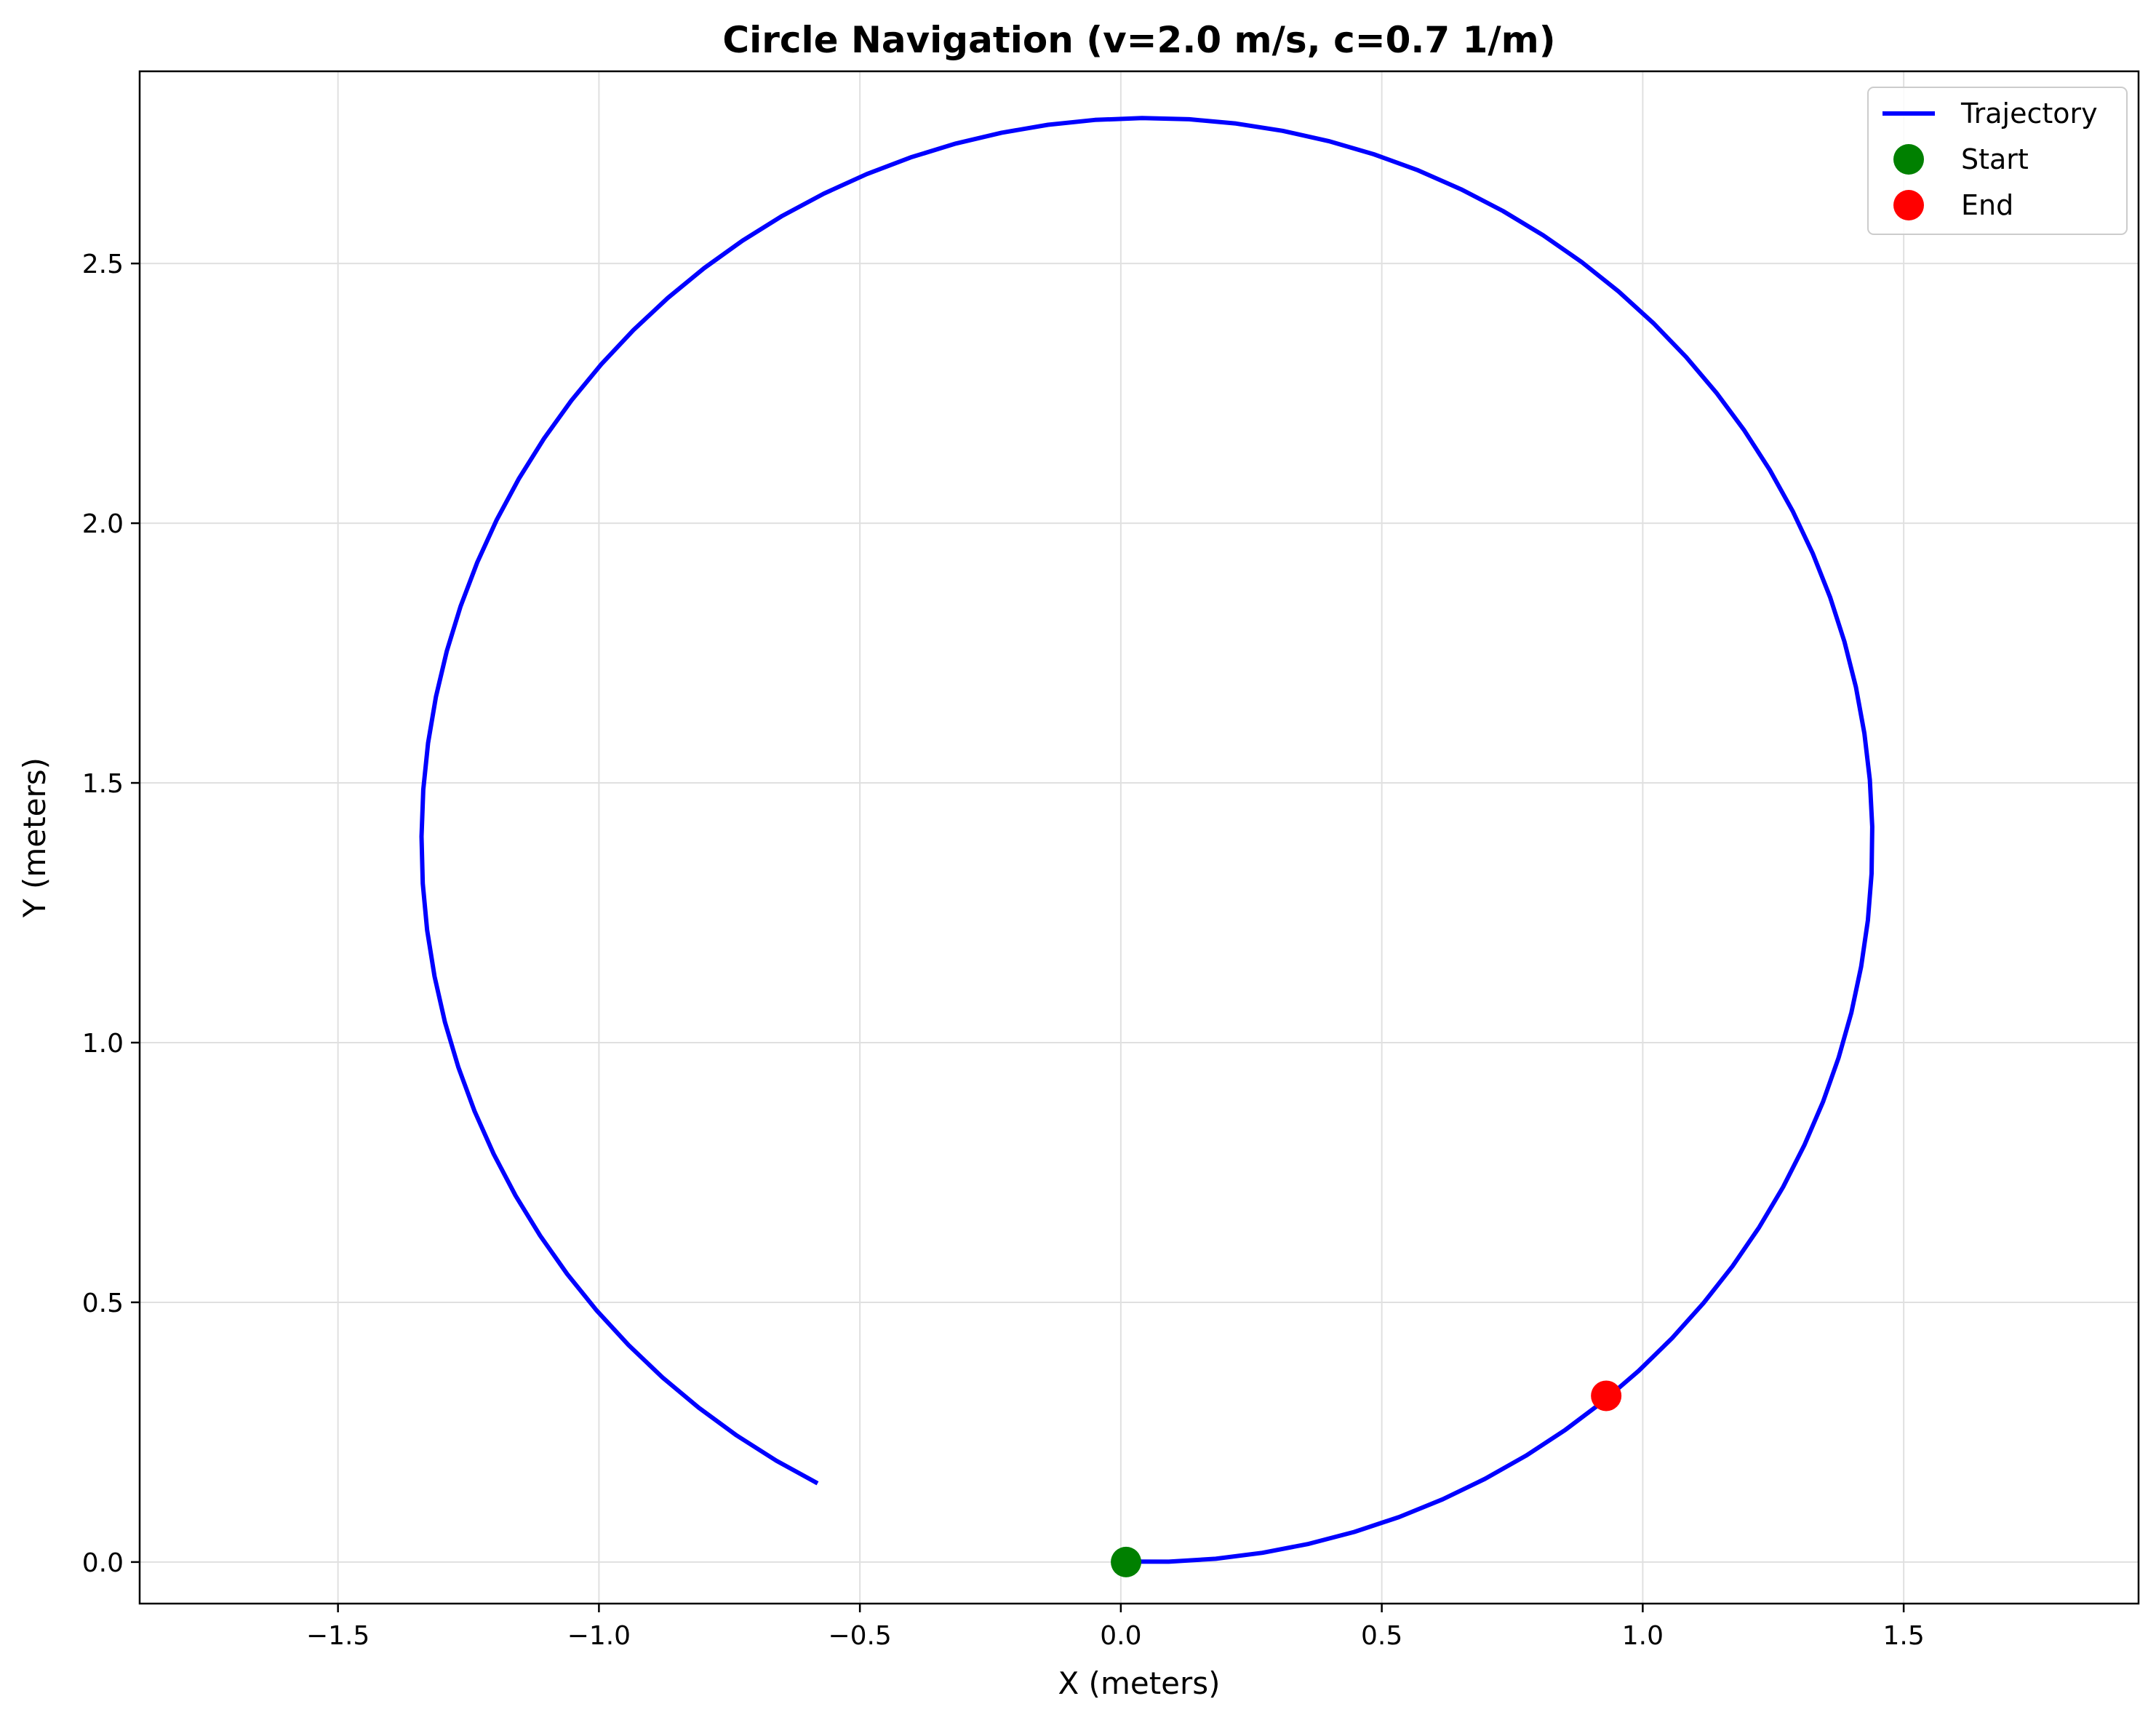 The width and height of the screenshot is (2156, 1720). Describe the element at coordinates (103, 784) in the screenshot. I see `y-tick-label: 1.5` at that location.